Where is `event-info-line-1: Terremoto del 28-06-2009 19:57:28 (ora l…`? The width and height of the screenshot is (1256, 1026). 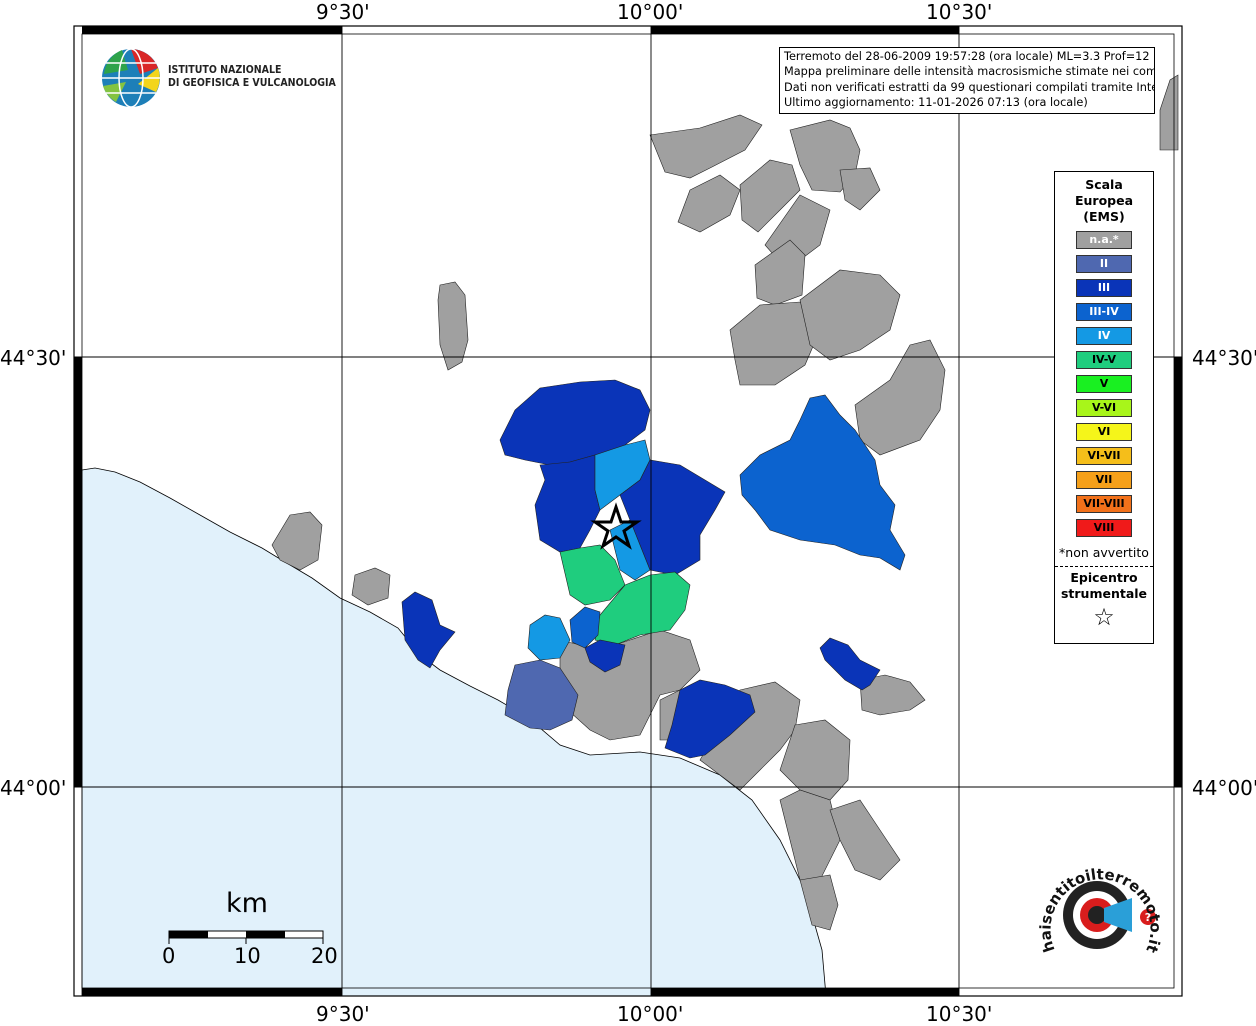 event-info-line-1: Terremoto del 28-06-2009 19:57:28 (ora l… is located at coordinates (969, 56).